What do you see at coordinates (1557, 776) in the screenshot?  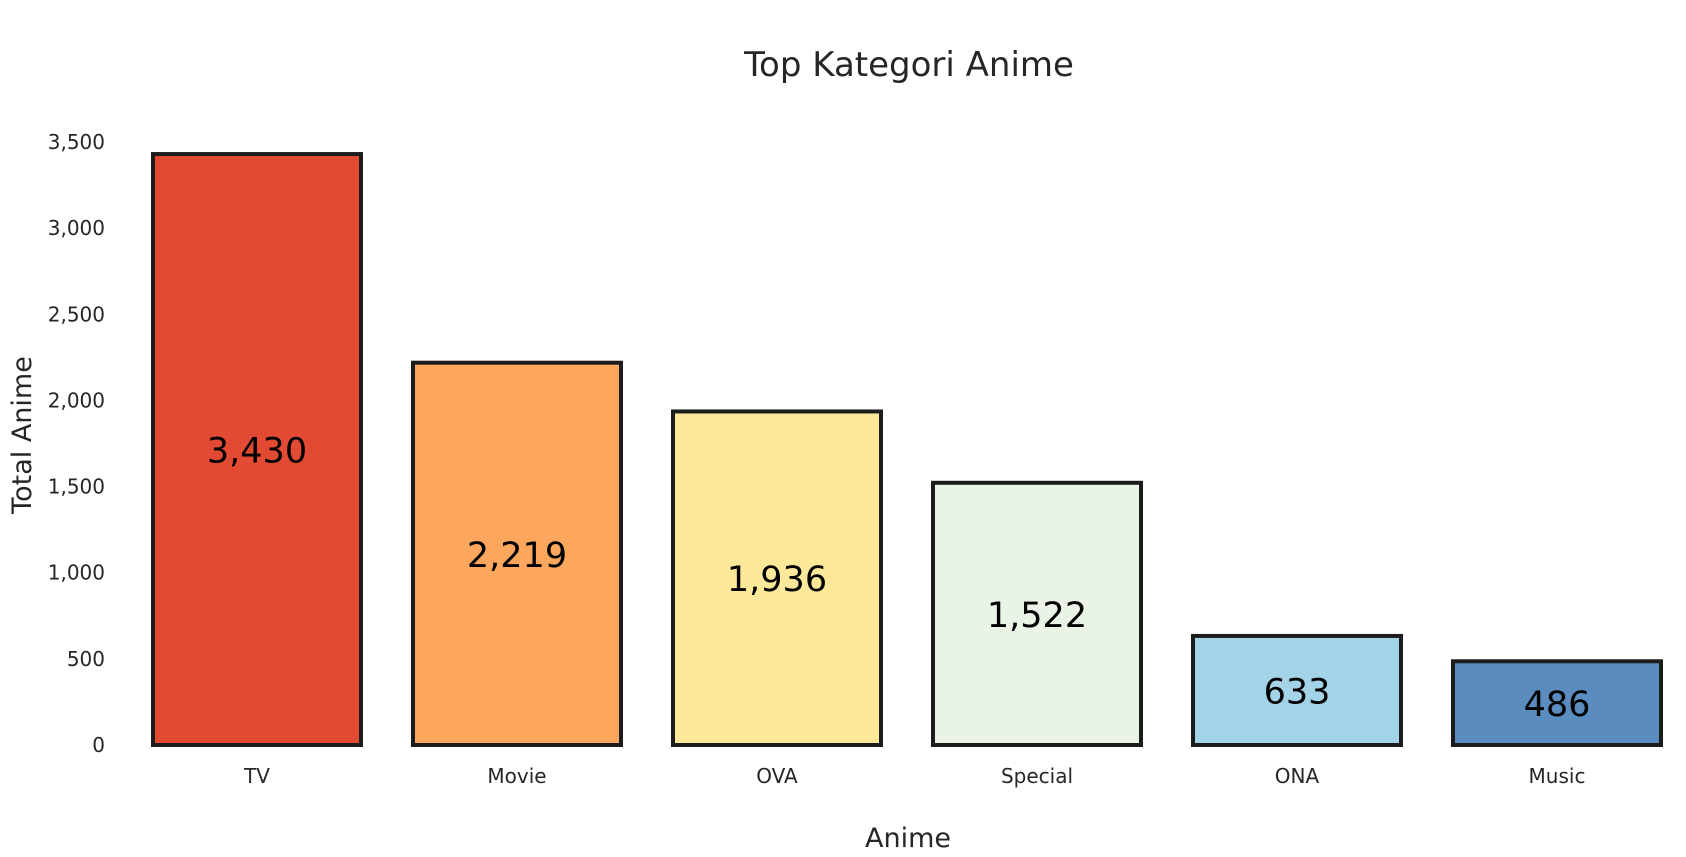 I see `x-tick-label: Music` at bounding box center [1557, 776].